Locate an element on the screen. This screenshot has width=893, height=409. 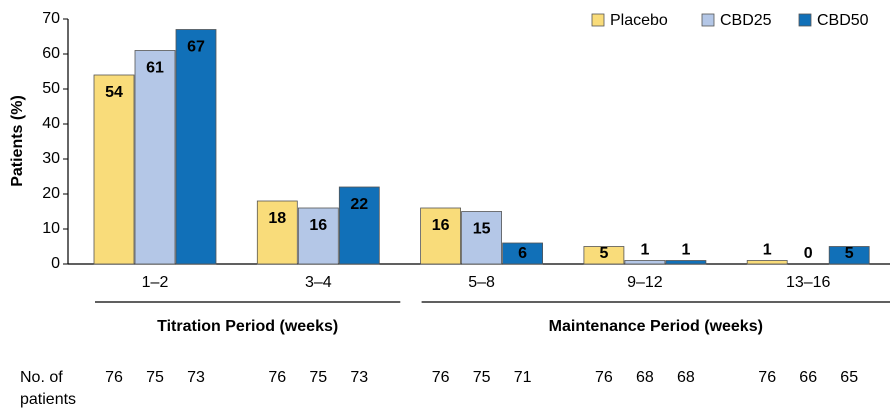
patients-count: 65 is located at coordinates (849, 377).